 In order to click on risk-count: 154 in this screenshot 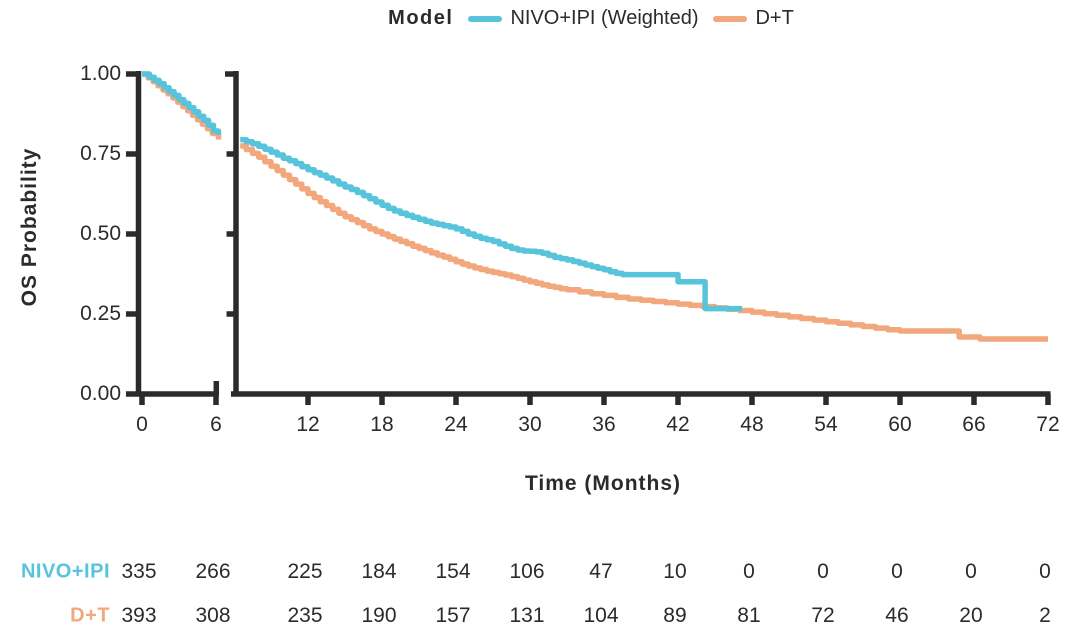, I will do `click(453, 571)`.